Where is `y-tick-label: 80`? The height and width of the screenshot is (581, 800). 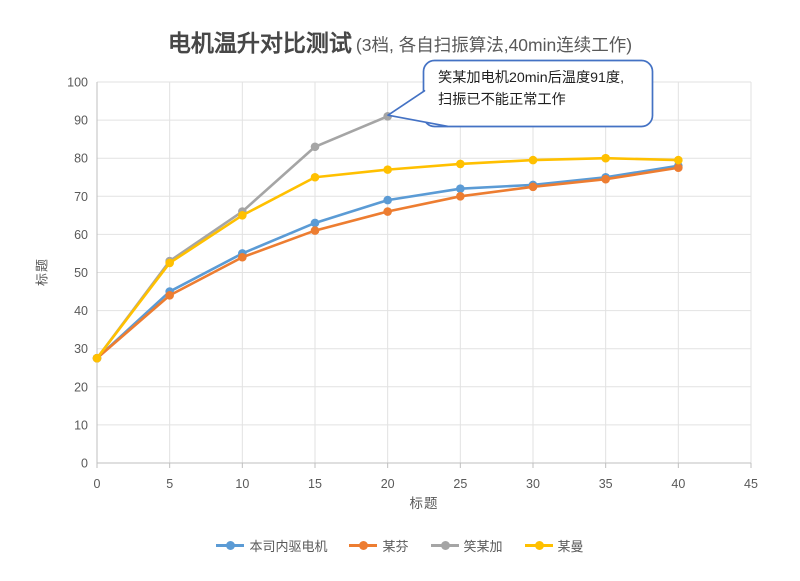
y-tick-label: 80 is located at coordinates (81, 159).